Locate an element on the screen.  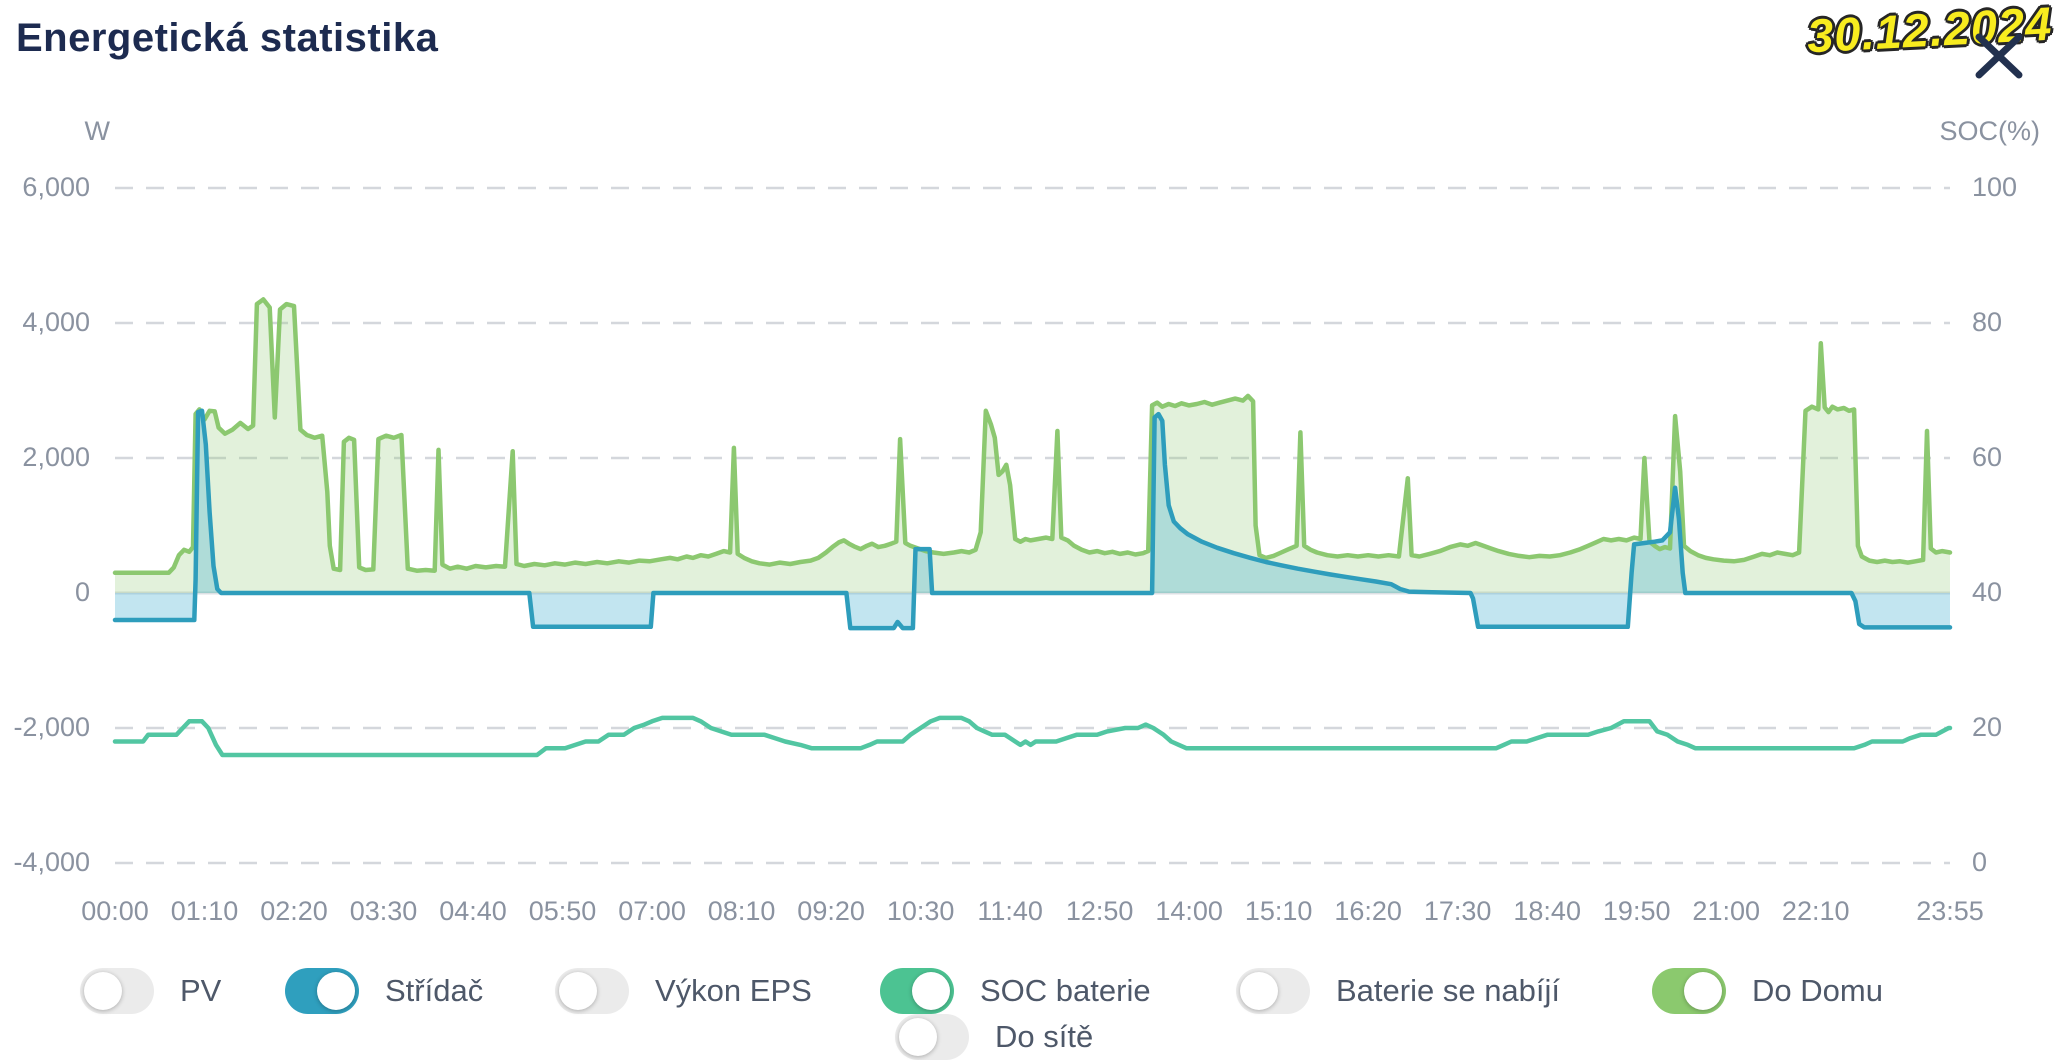
x-axis-tick: 03:30 is located at coordinates (383, 911).